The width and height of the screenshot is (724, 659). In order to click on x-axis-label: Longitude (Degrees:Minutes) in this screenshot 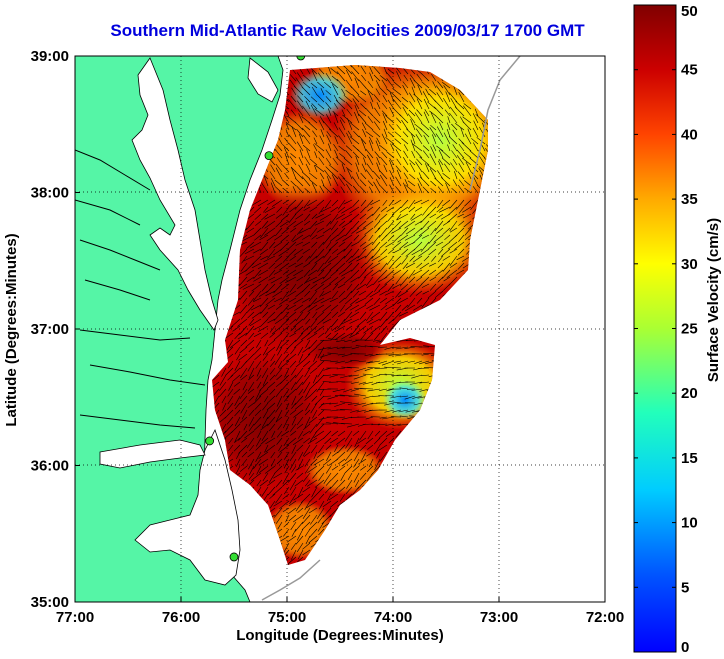, I will do `click(340, 635)`.